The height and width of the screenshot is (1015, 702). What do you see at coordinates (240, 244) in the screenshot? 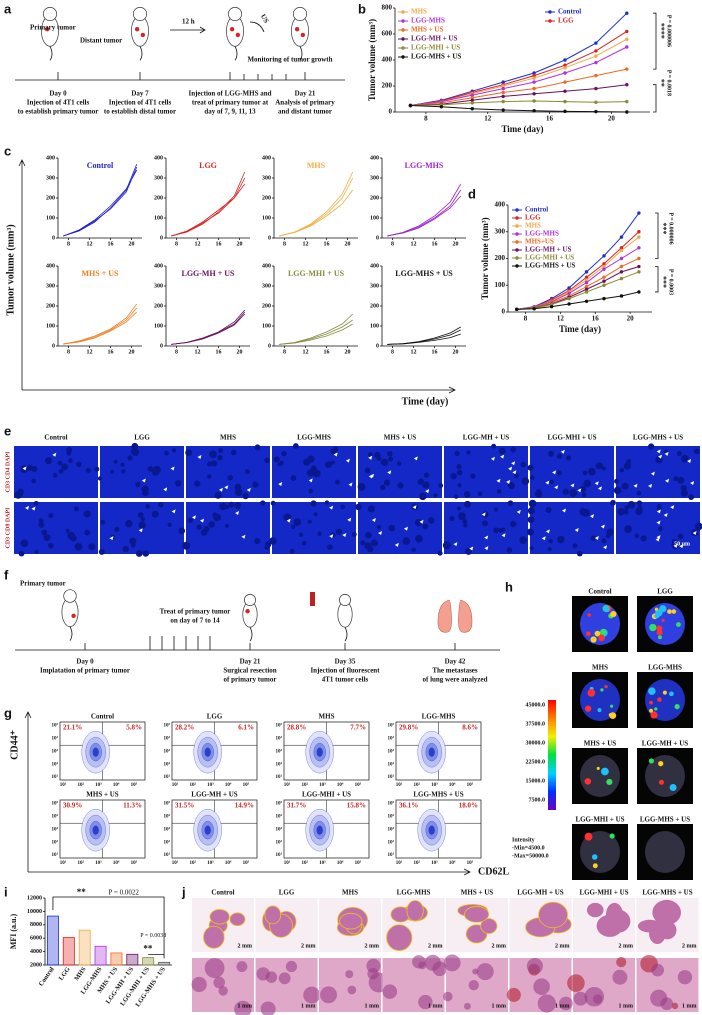
I see `x-tick-label: 20` at bounding box center [240, 244].